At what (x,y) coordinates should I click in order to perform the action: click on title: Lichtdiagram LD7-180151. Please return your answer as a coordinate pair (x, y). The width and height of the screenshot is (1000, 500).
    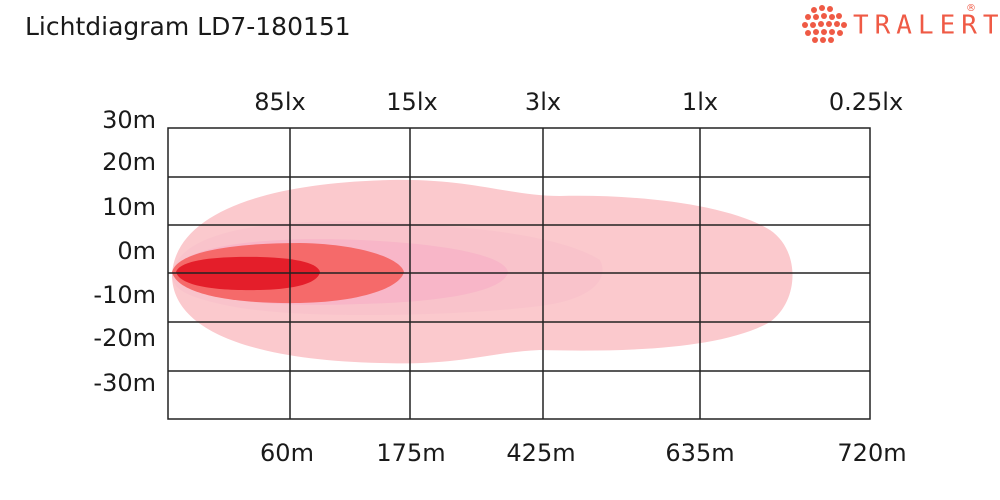
    Looking at the image, I should click on (188, 26).